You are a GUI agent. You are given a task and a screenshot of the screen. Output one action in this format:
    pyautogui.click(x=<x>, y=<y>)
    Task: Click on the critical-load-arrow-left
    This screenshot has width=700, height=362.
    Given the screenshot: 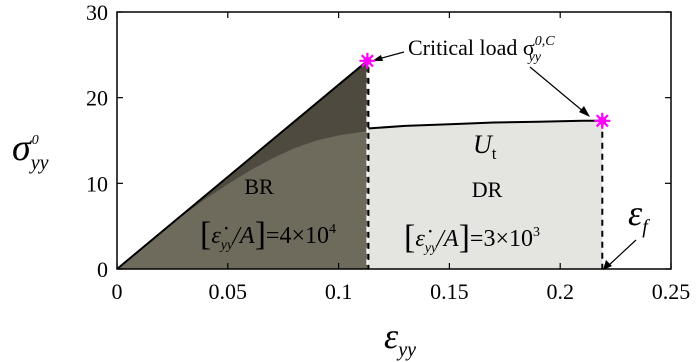 What is the action you would take?
    pyautogui.click(x=391, y=55)
    